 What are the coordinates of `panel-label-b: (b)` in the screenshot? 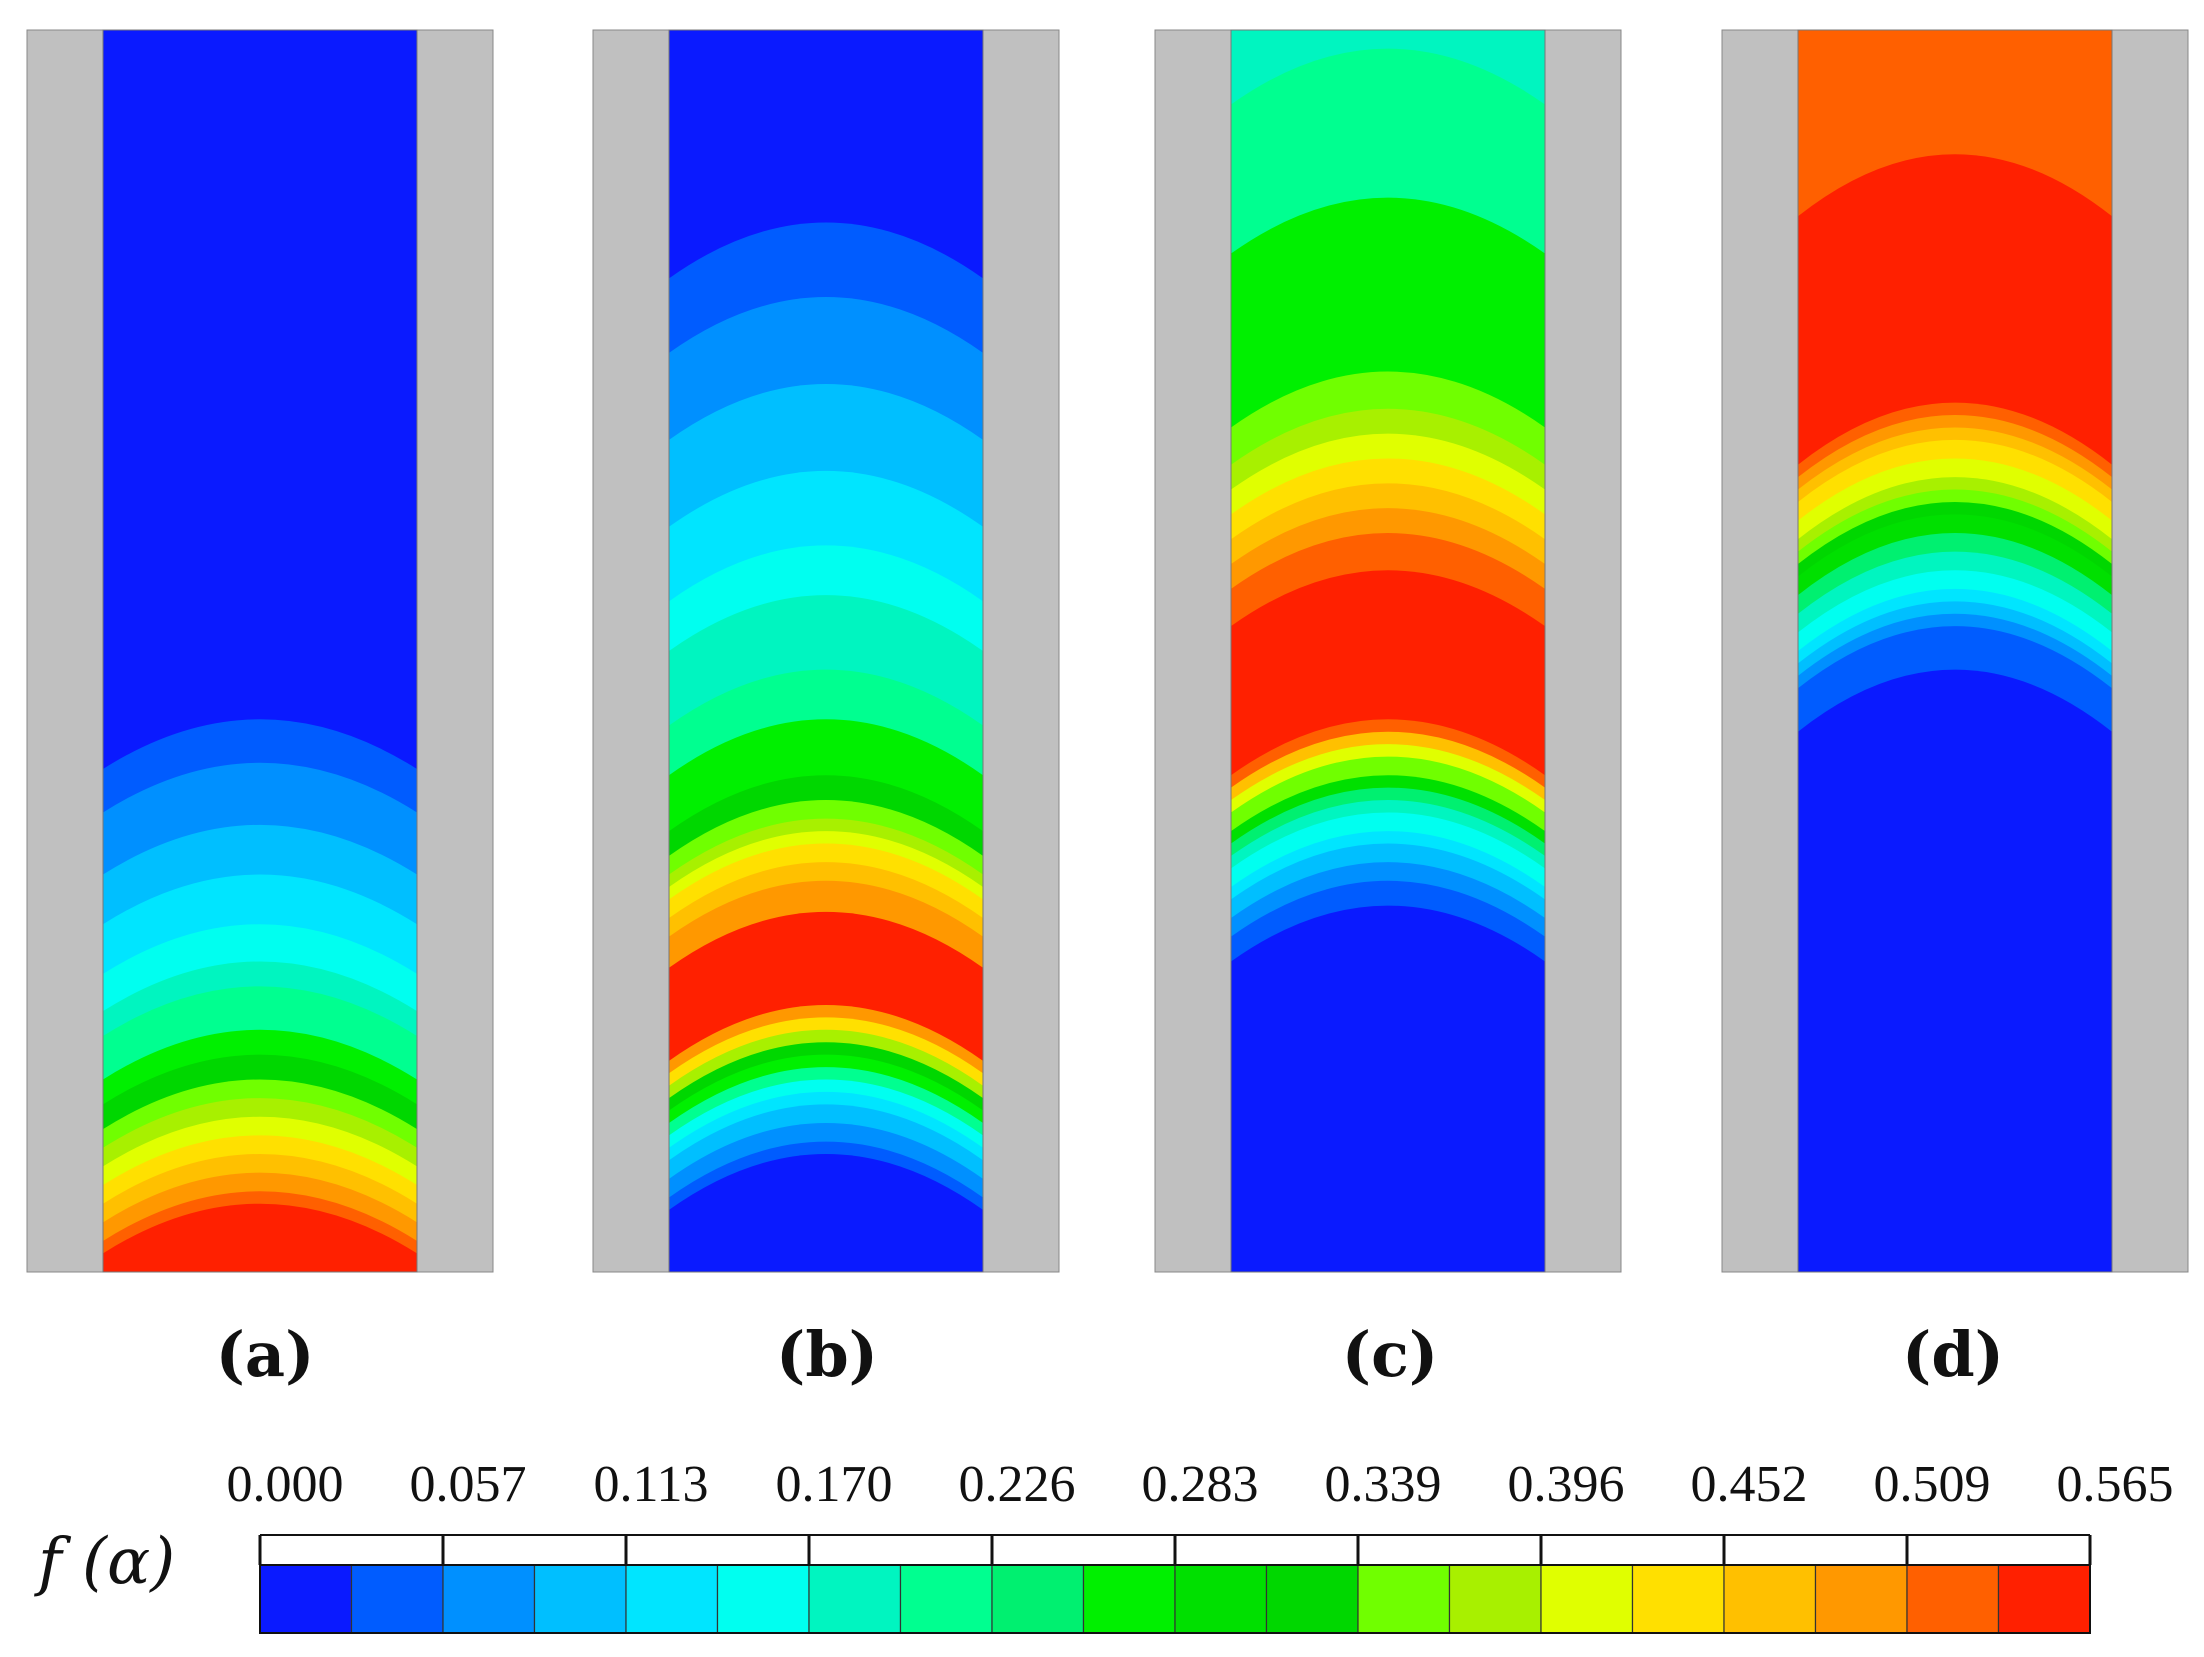 It's located at (827, 1354).